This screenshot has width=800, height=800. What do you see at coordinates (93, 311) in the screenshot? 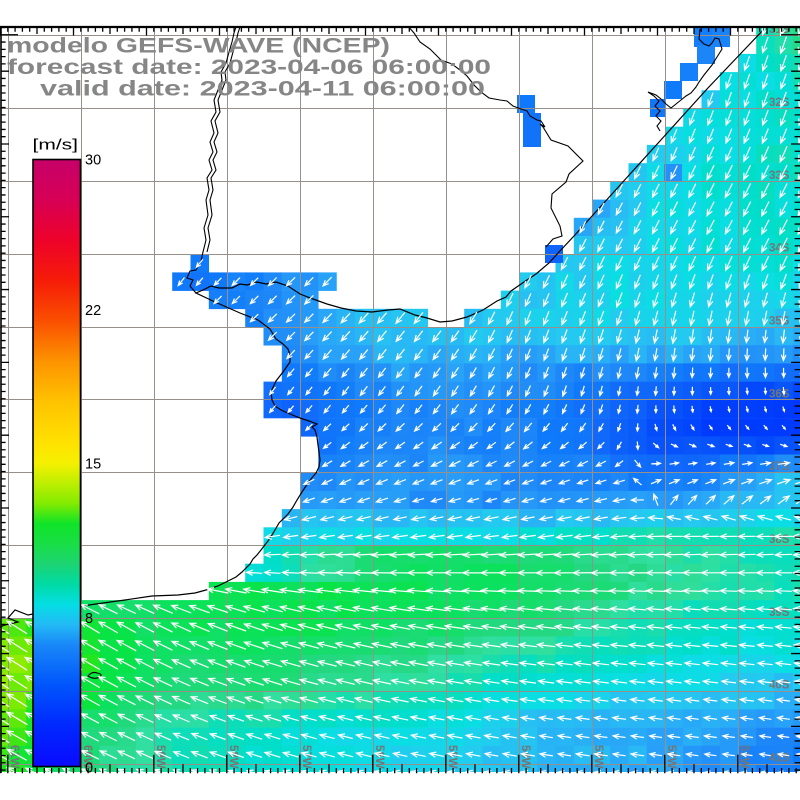
I see `svg-text: 22` at bounding box center [93, 311].